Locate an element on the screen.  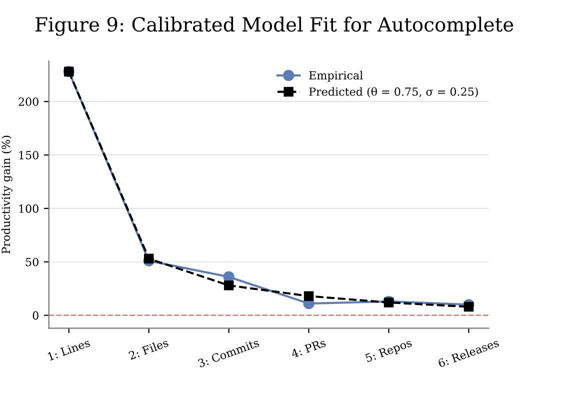
x-tick-label: 5: Repos is located at coordinates (389, 351).